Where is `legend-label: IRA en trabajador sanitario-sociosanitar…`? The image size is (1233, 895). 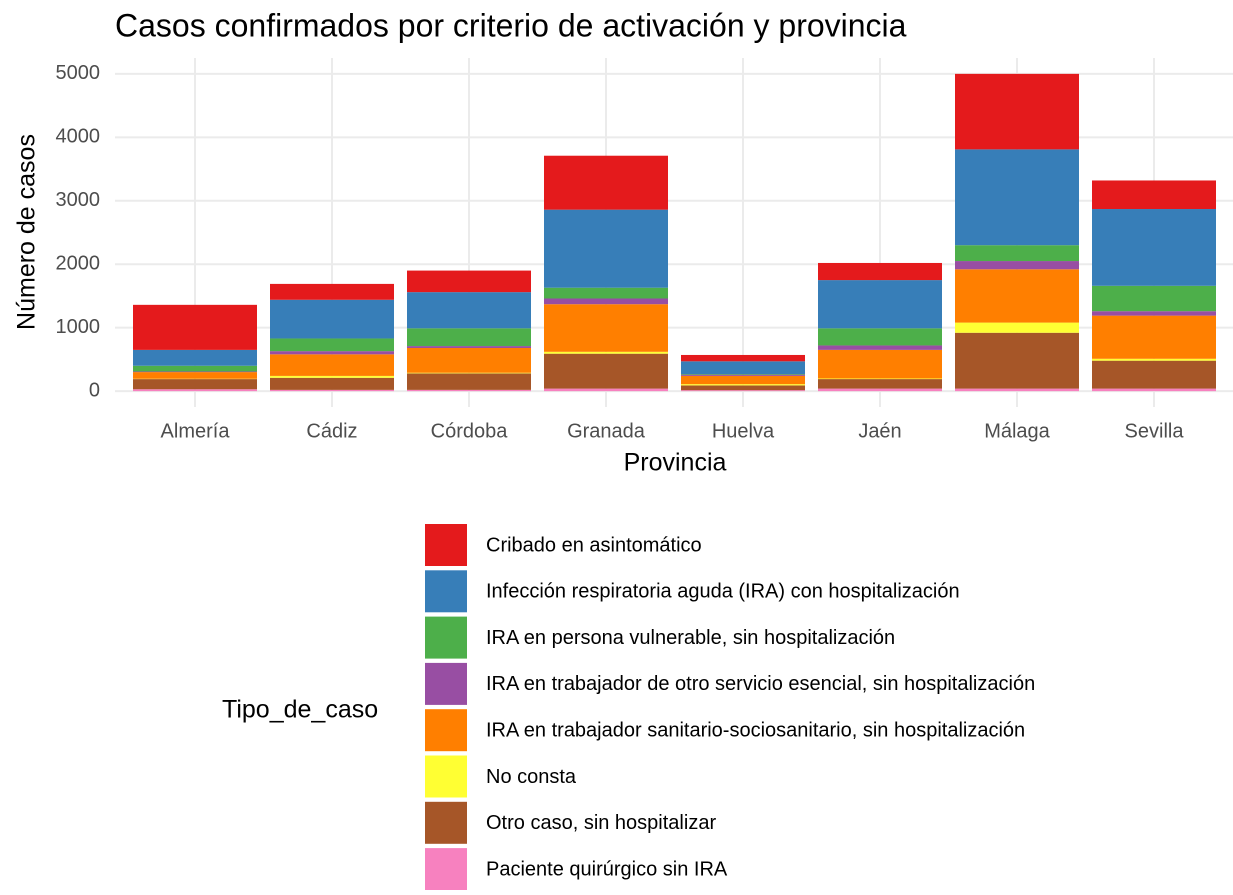 legend-label: IRA en trabajador sanitario-sociosanitar… is located at coordinates (755, 730).